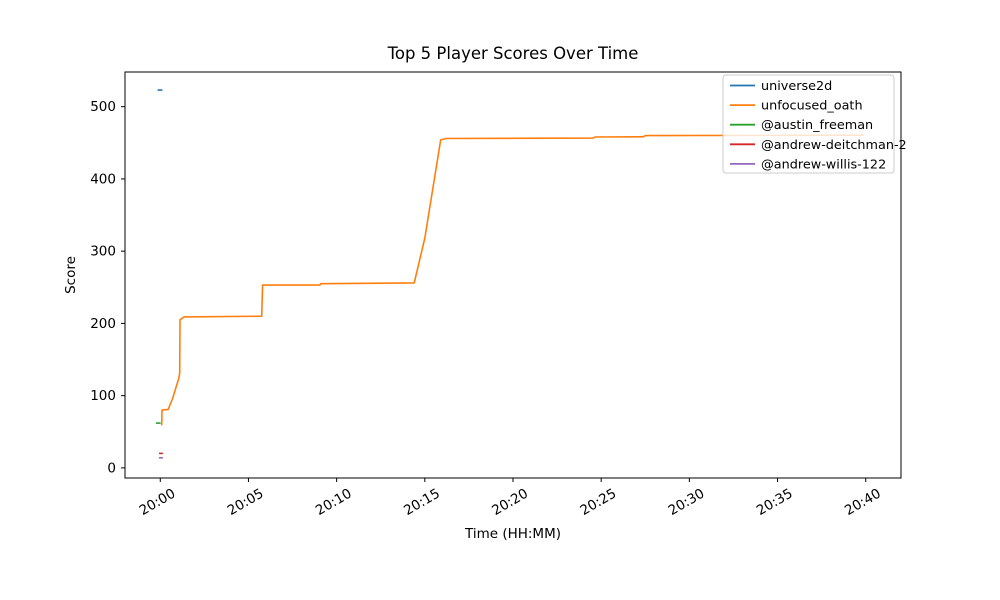 This screenshot has width=1000, height=600. I want to click on legend-label-@andrew-willis-122: @andrew-willis-122, so click(823, 164).